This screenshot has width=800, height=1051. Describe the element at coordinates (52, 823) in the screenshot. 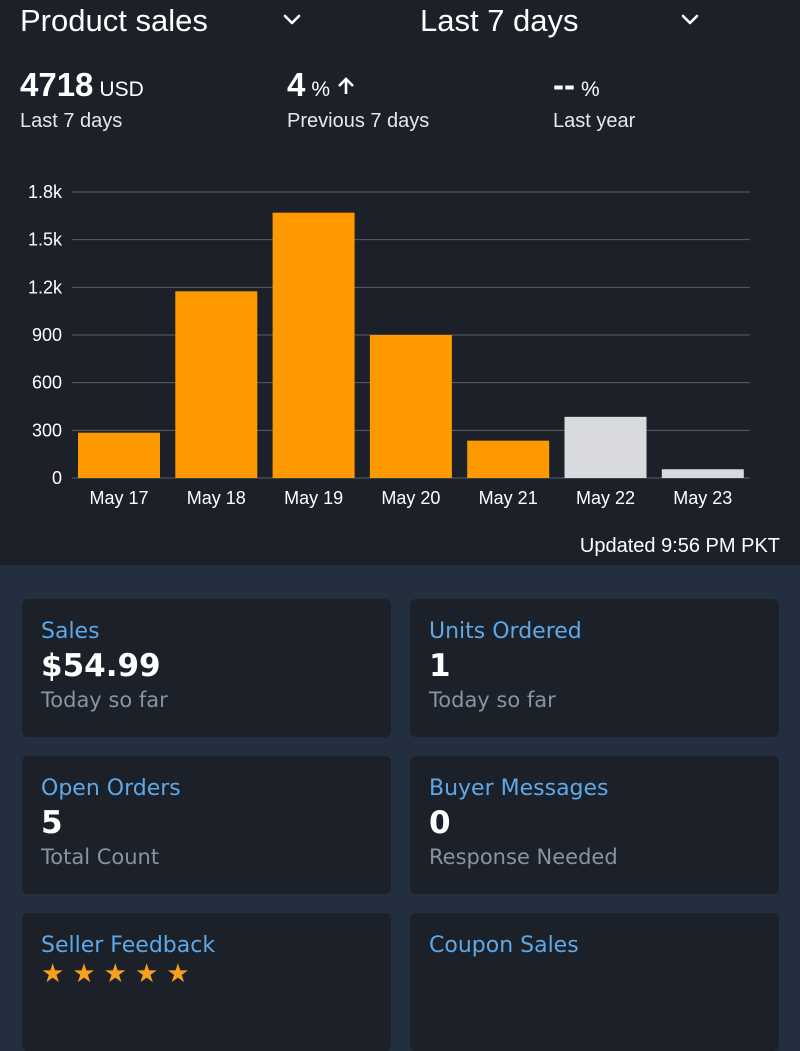

I see `open-orders-value: 5` at that location.